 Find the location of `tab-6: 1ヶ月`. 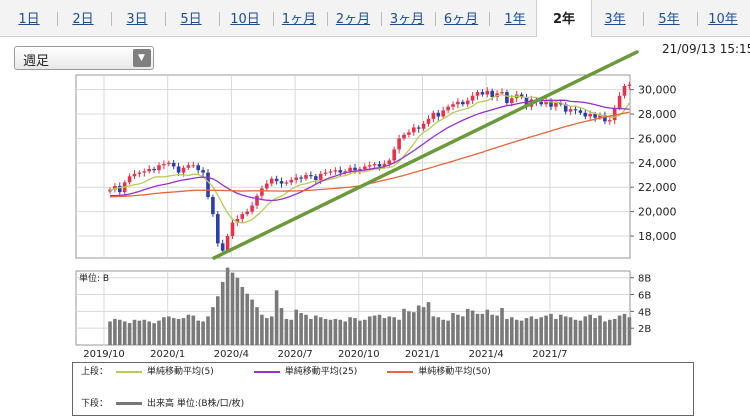

tab-6: 1ヶ月 is located at coordinates (299, 19).